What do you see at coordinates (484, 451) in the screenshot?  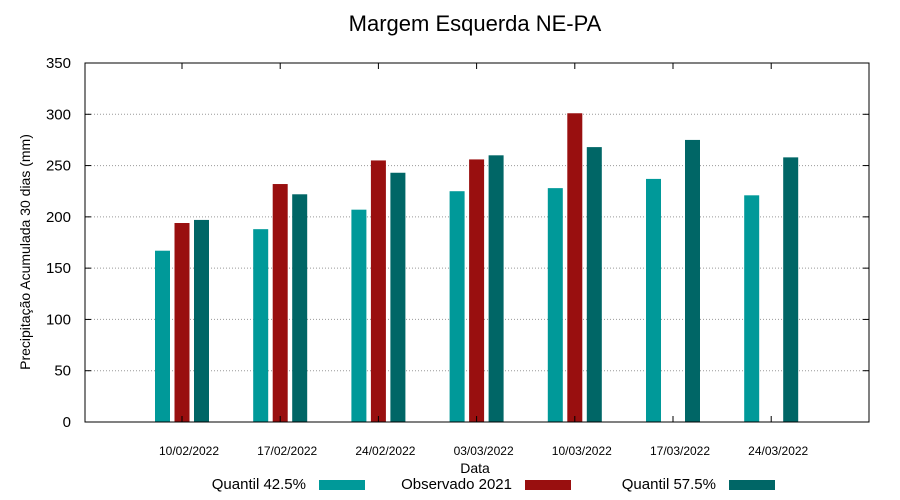 I see `x-tick-label: 03/03/2022` at bounding box center [484, 451].